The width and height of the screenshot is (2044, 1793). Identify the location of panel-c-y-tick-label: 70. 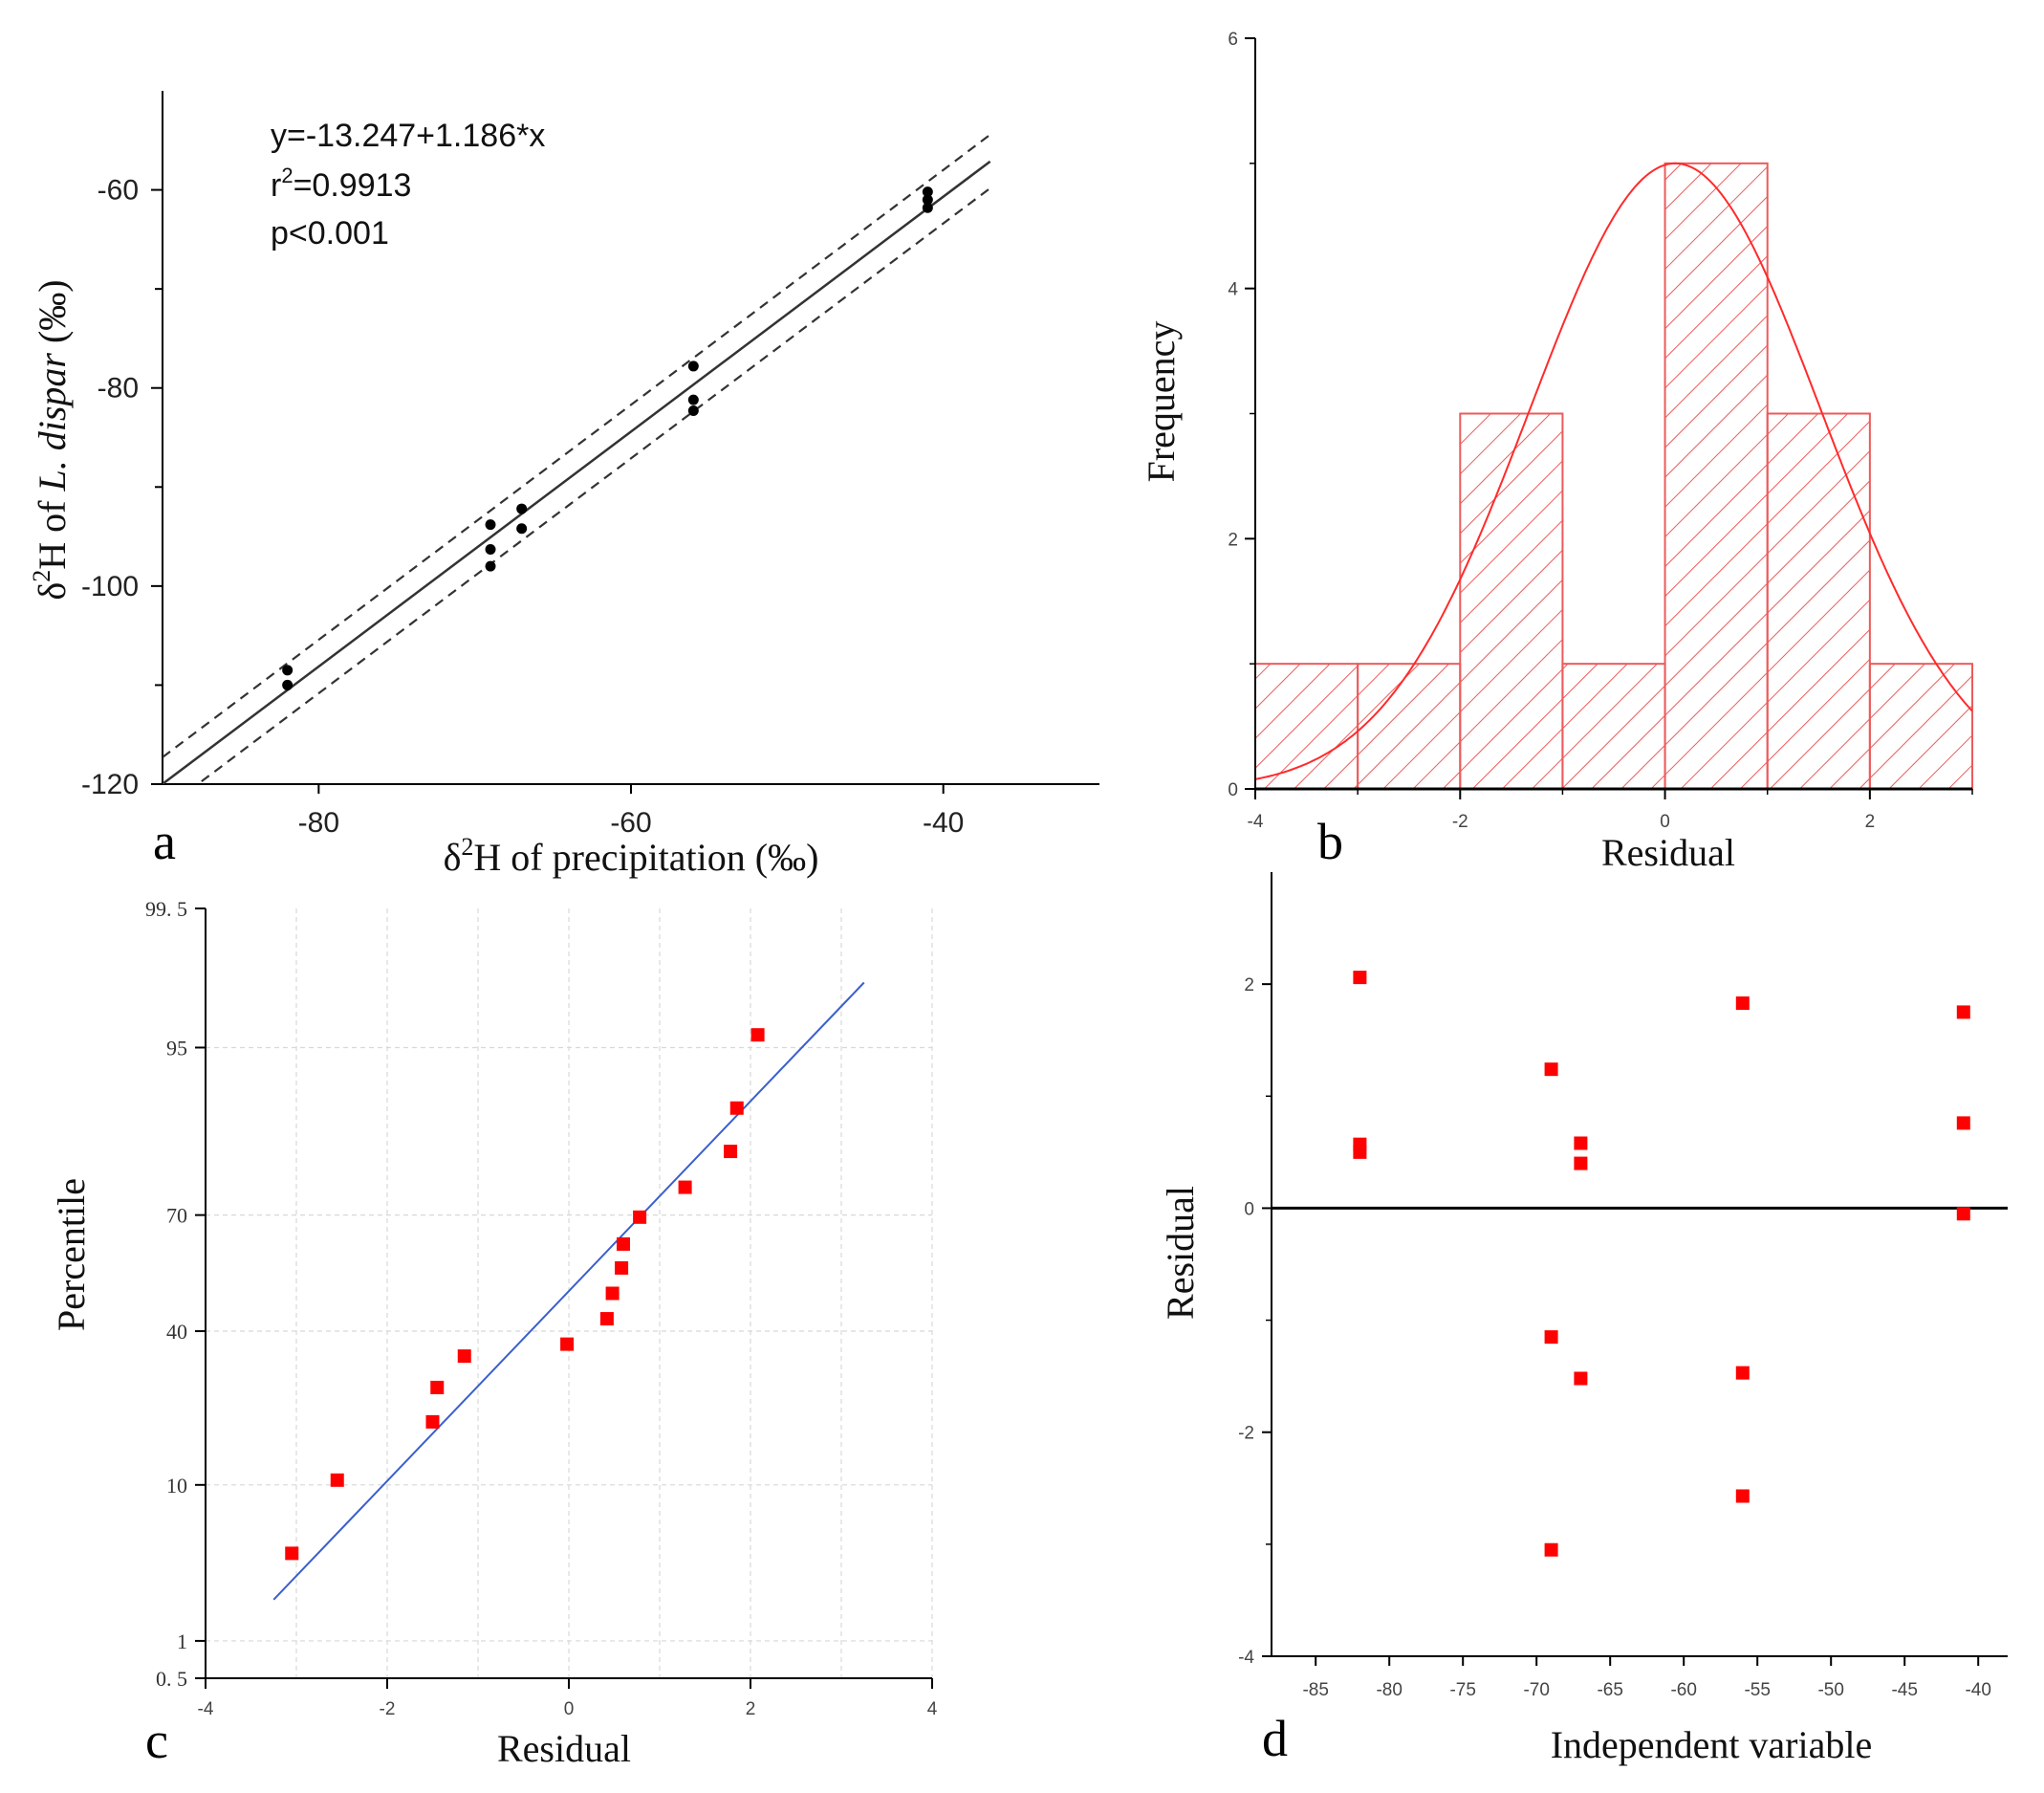
(176, 1216).